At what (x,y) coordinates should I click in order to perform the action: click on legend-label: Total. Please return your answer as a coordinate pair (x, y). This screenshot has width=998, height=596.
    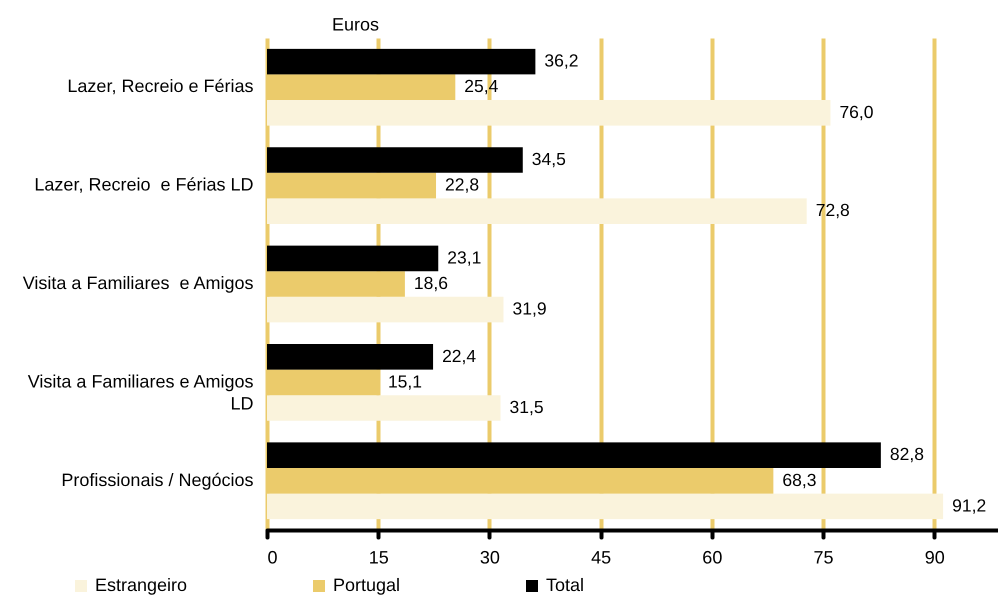
    Looking at the image, I should click on (565, 585).